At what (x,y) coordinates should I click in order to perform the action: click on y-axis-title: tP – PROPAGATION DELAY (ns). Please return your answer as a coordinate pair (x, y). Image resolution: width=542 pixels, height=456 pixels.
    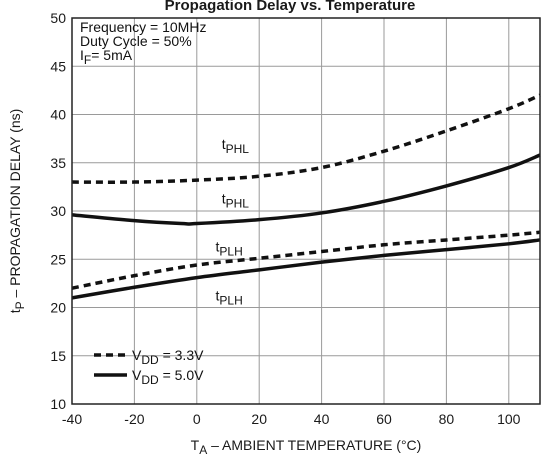
    Looking at the image, I should click on (17, 211).